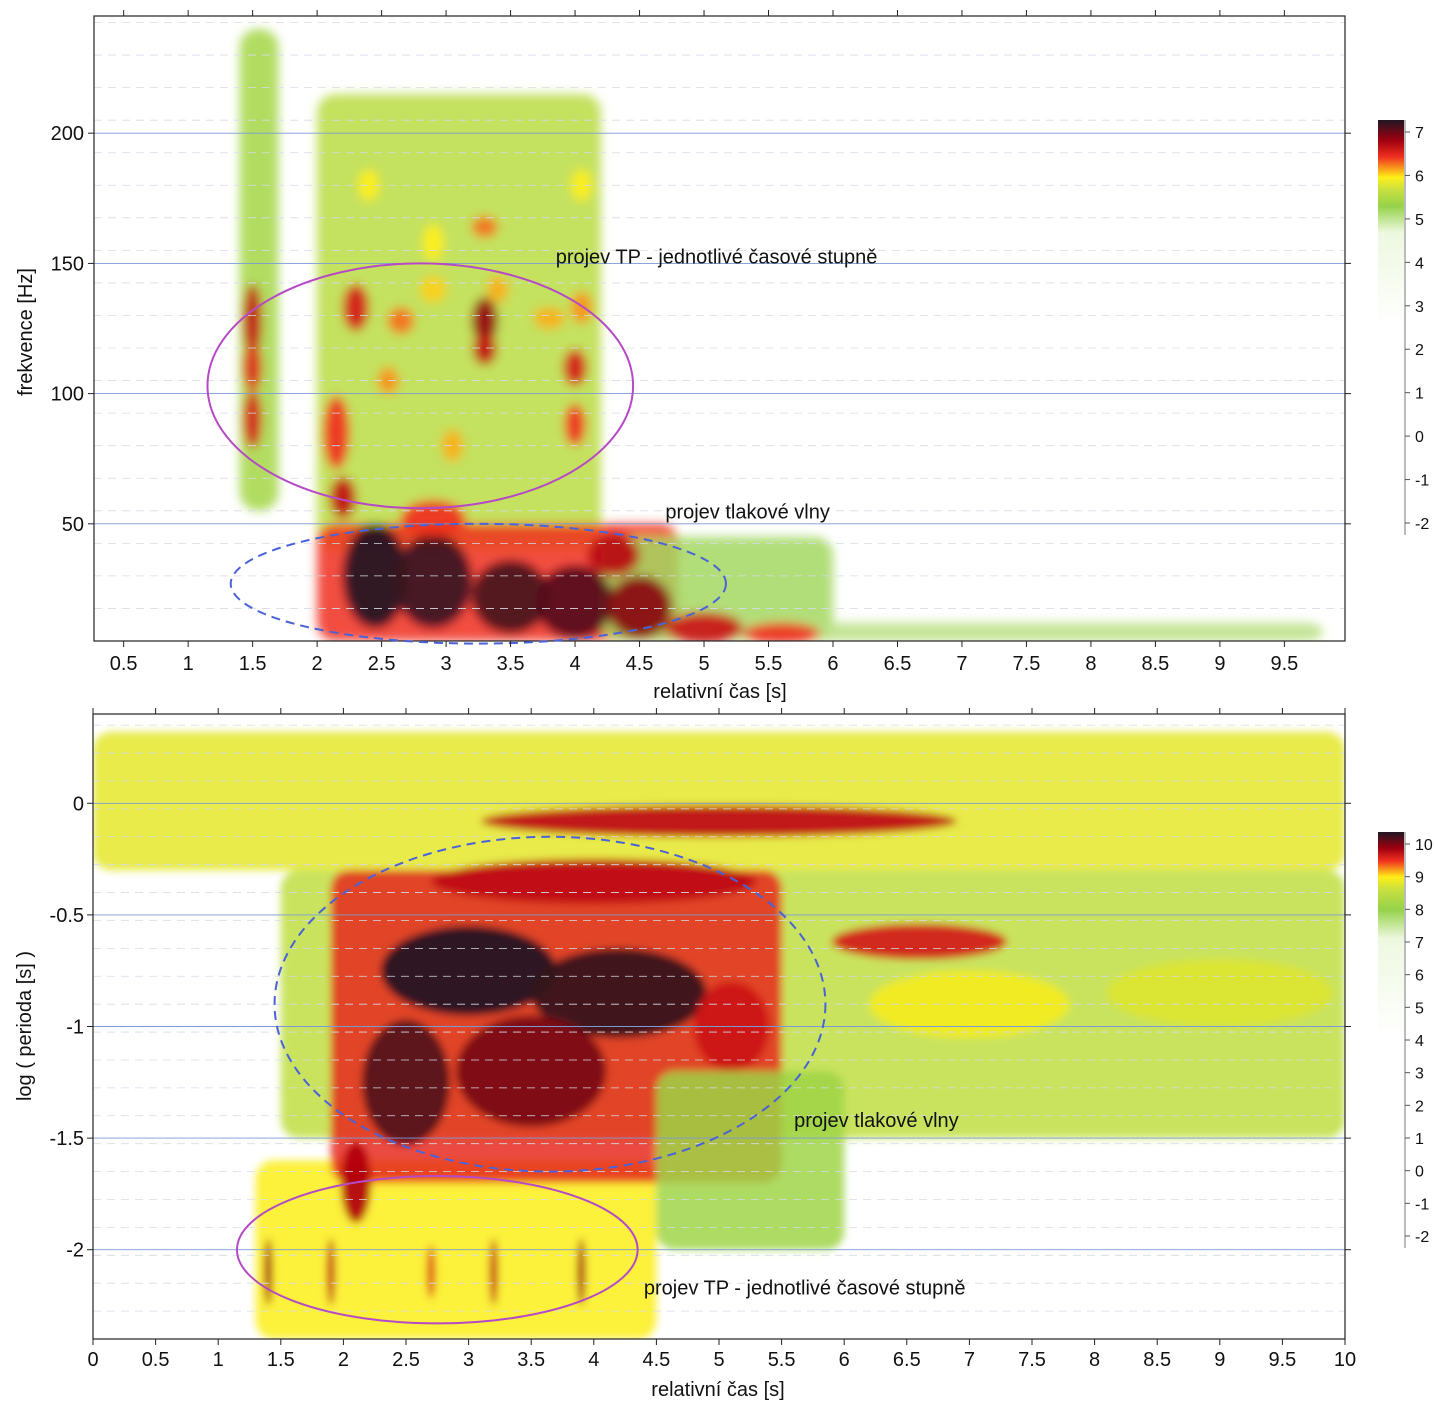  Describe the element at coordinates (92, 1360) in the screenshot. I see `x-tick-label: 0` at that location.